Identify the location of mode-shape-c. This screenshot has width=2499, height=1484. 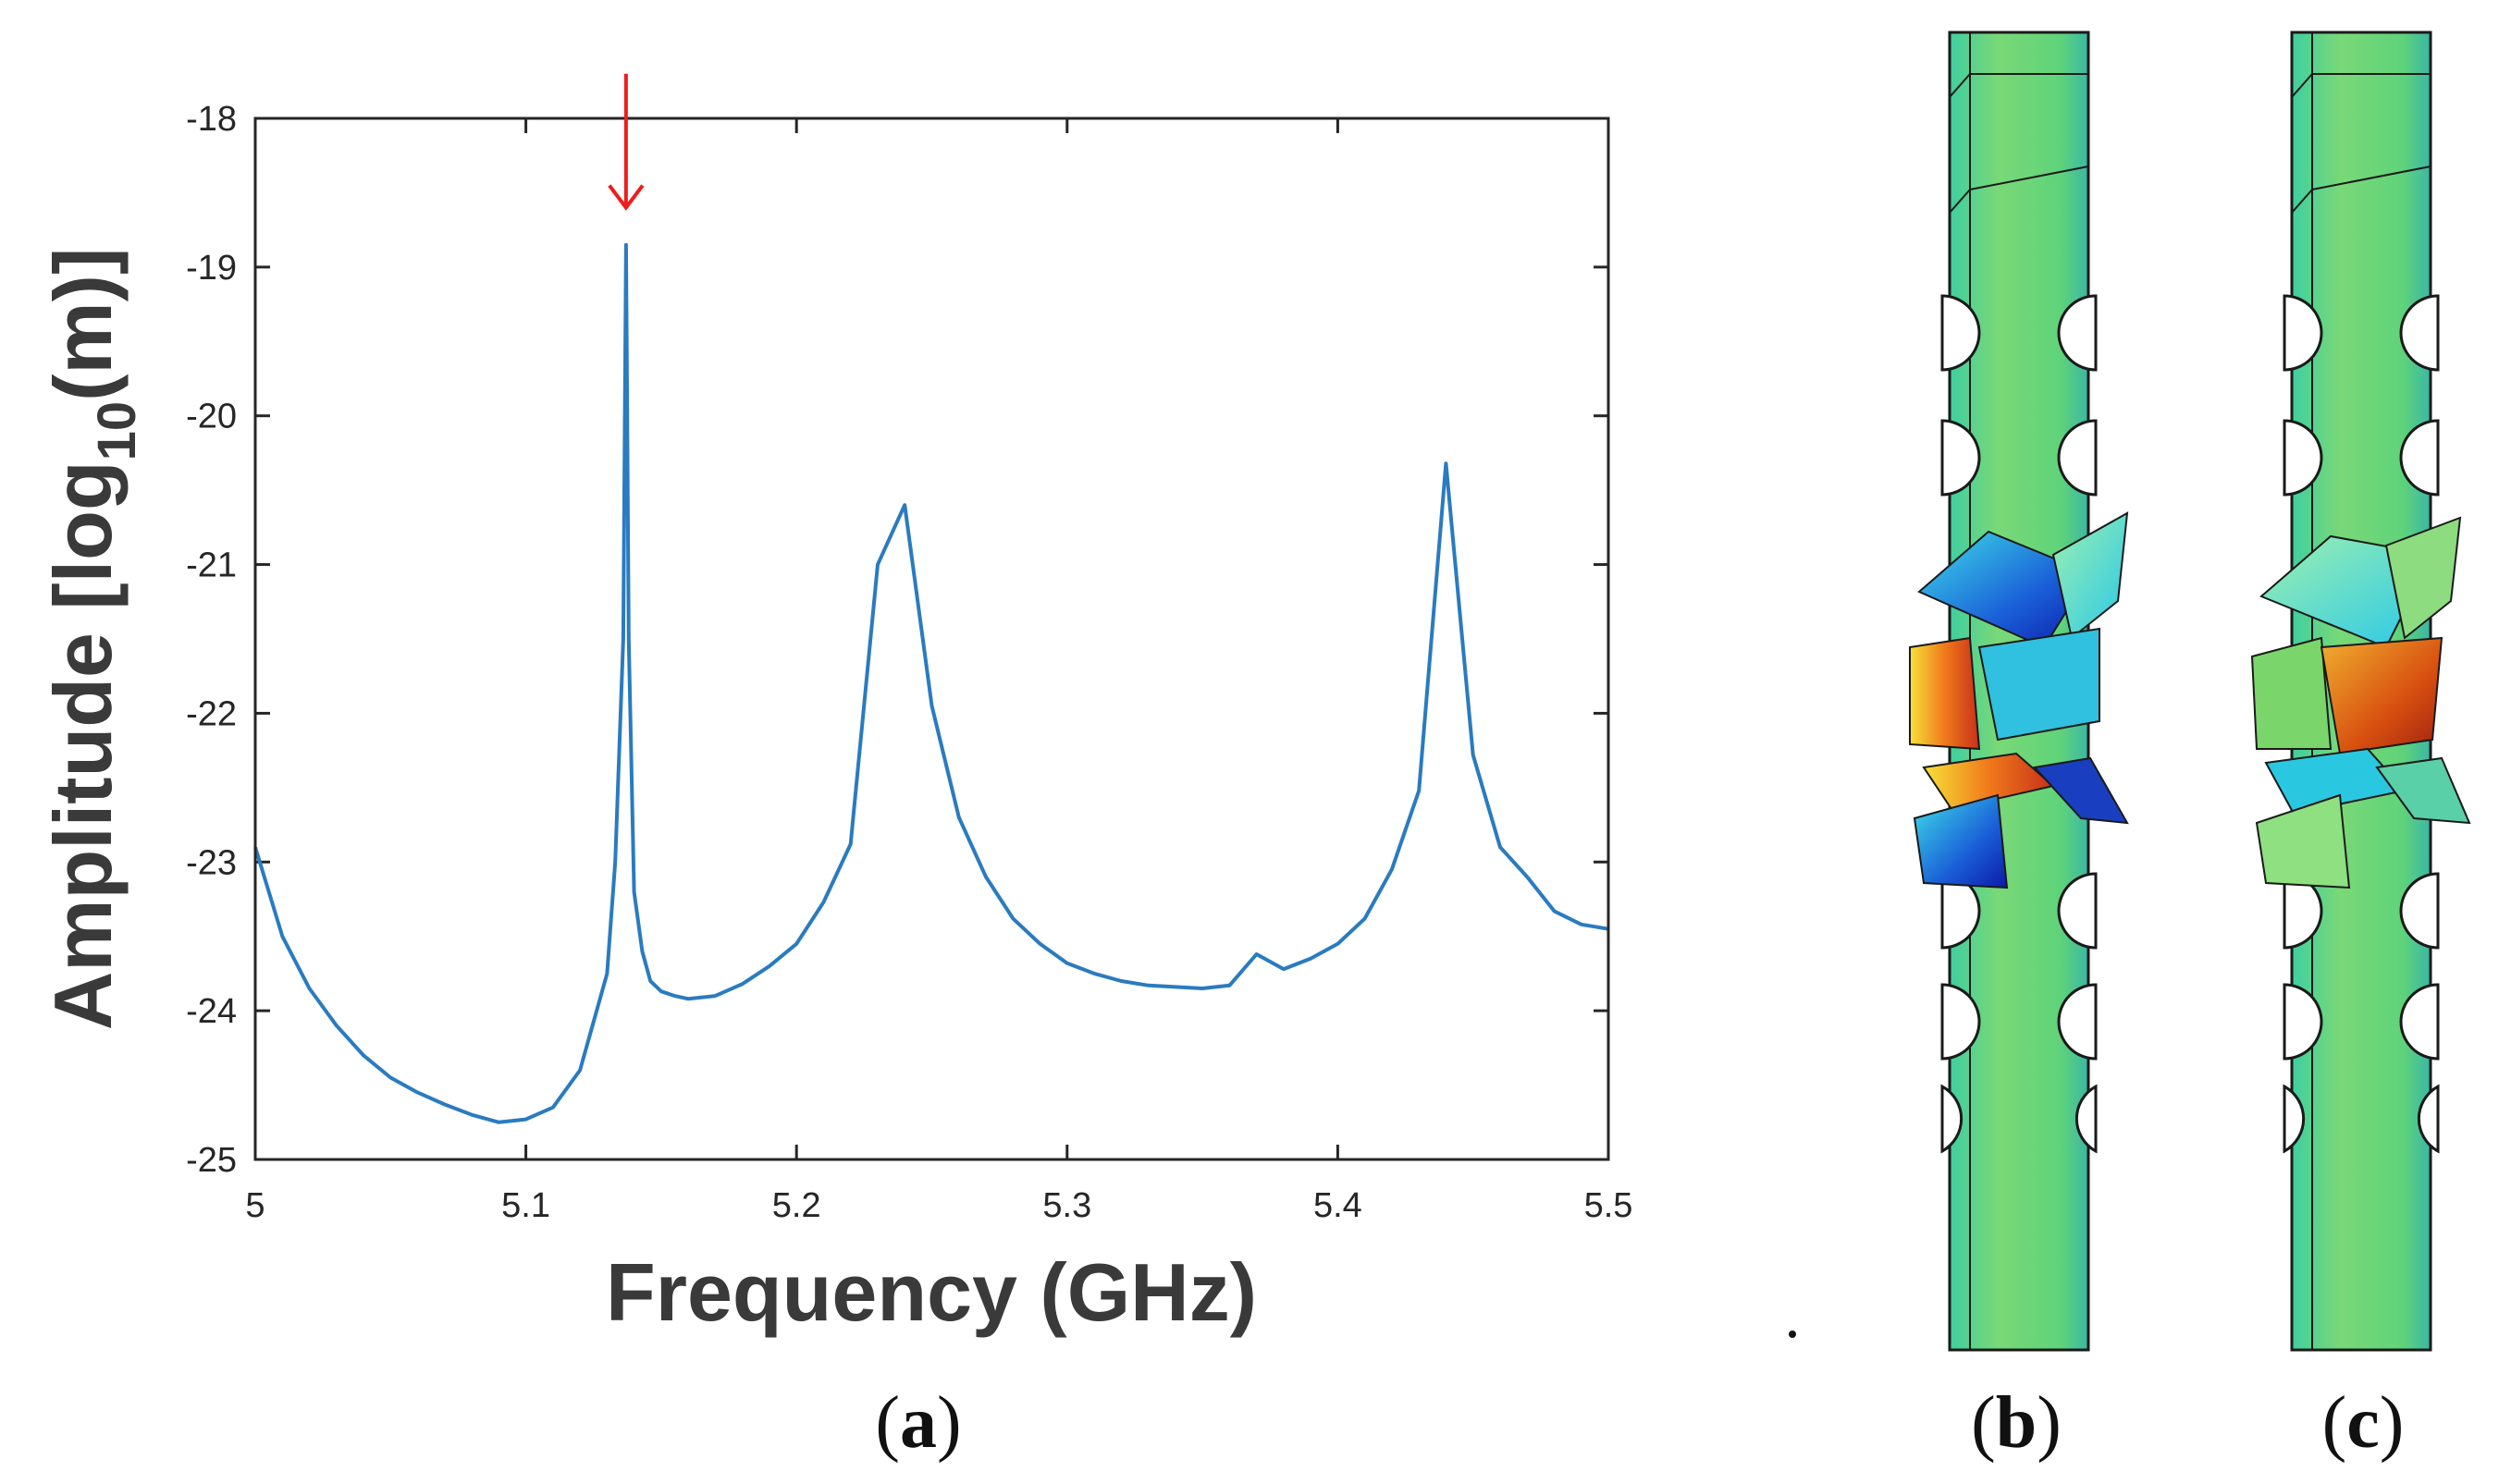
(2360, 691).